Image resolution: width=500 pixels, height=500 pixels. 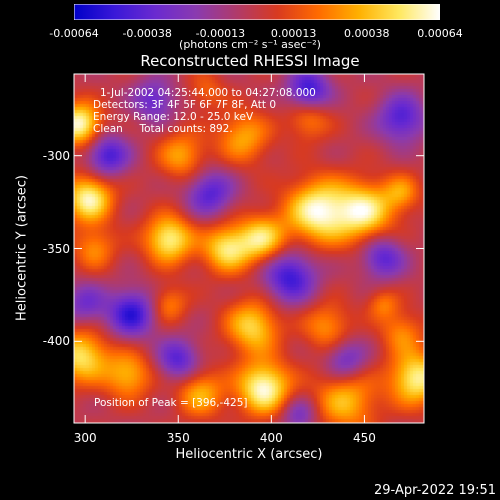 I want to click on y-tick-label: -350, so click(x=56, y=248).